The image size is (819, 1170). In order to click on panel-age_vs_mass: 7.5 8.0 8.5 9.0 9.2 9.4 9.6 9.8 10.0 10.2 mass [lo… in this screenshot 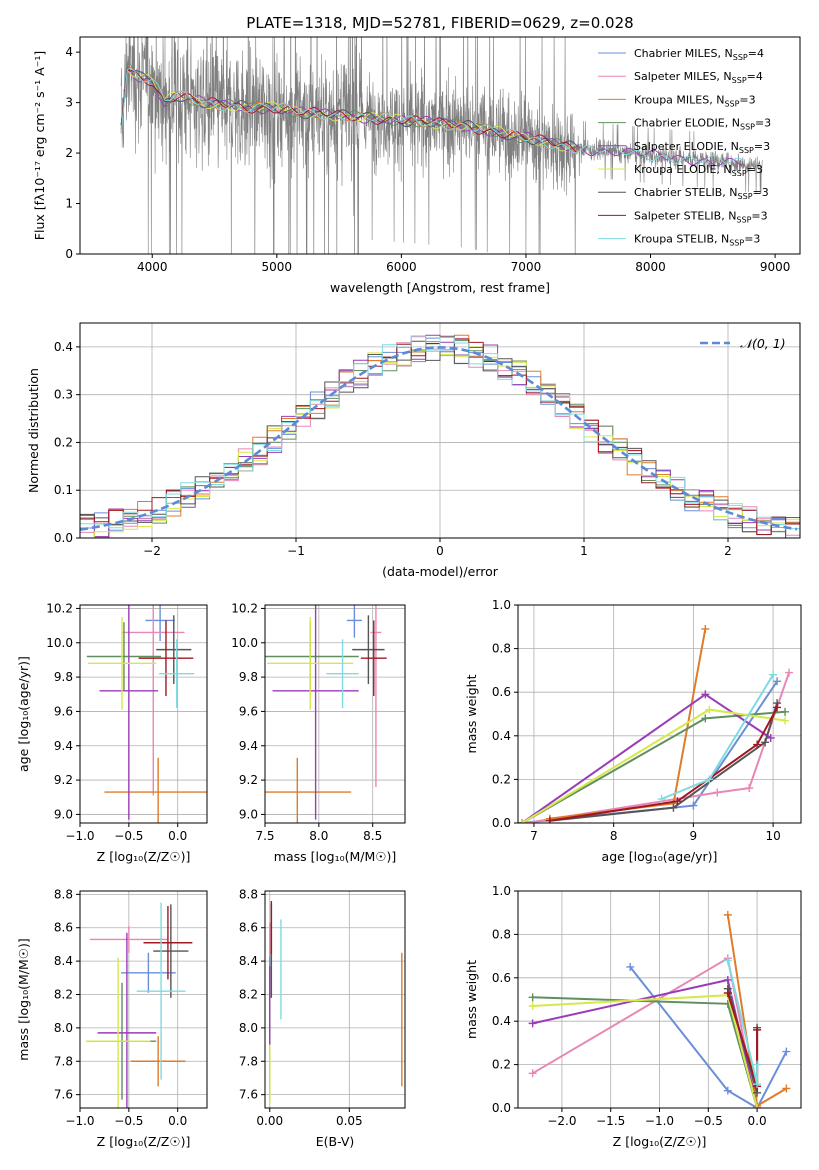, I will do `click(318, 732)`.